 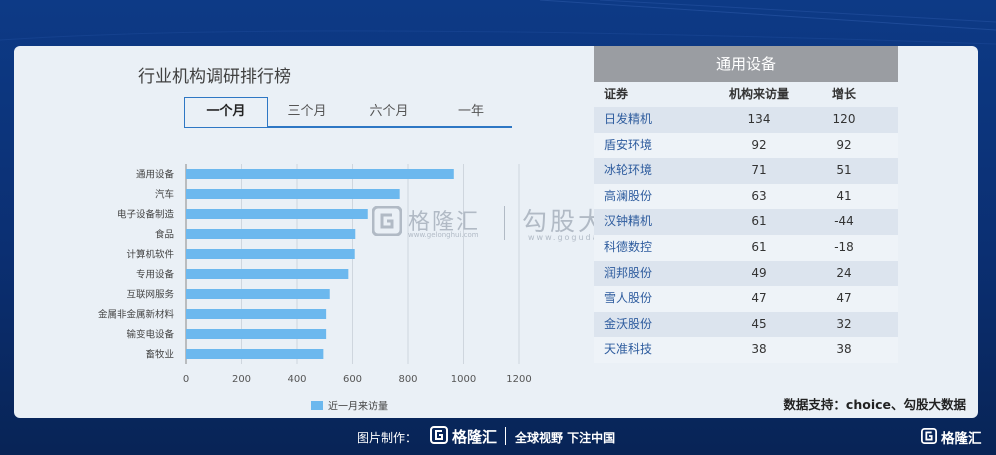 What do you see at coordinates (746, 324) in the screenshot?
I see `table-row: 金沃股份 45 32` at bounding box center [746, 324].